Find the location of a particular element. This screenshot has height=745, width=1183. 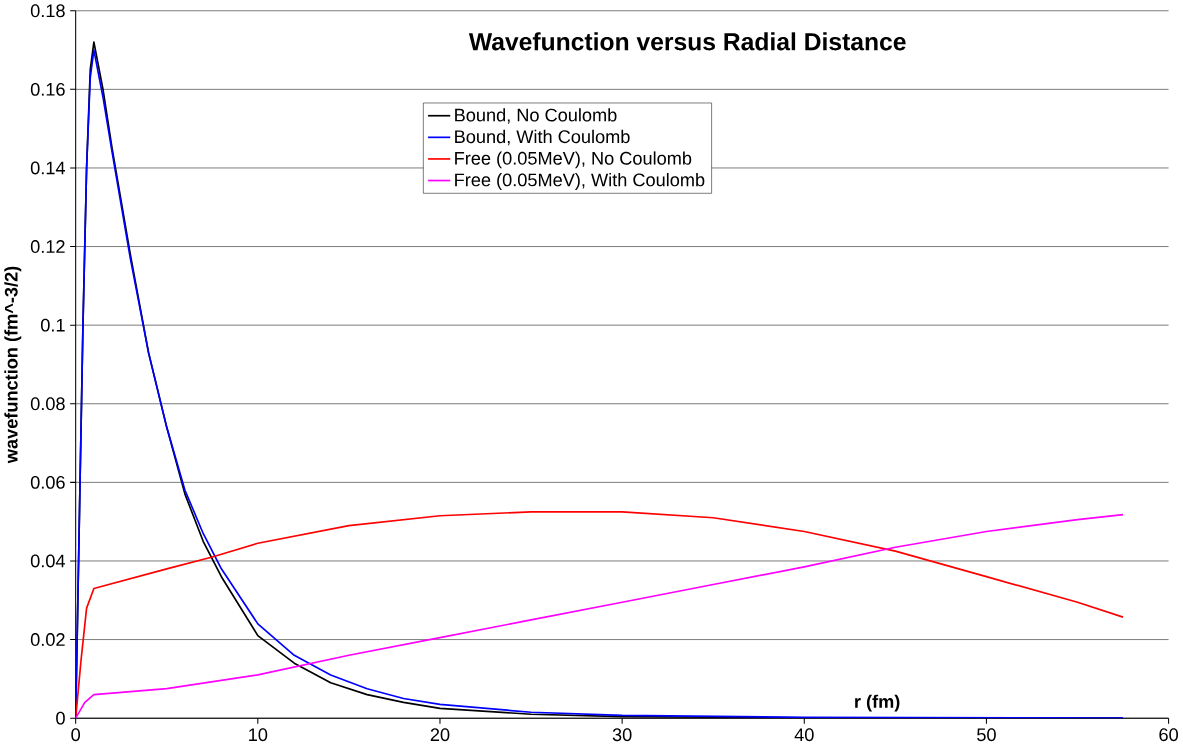

text: Wavefunction versus Radial Distance is located at coordinates (687, 41).